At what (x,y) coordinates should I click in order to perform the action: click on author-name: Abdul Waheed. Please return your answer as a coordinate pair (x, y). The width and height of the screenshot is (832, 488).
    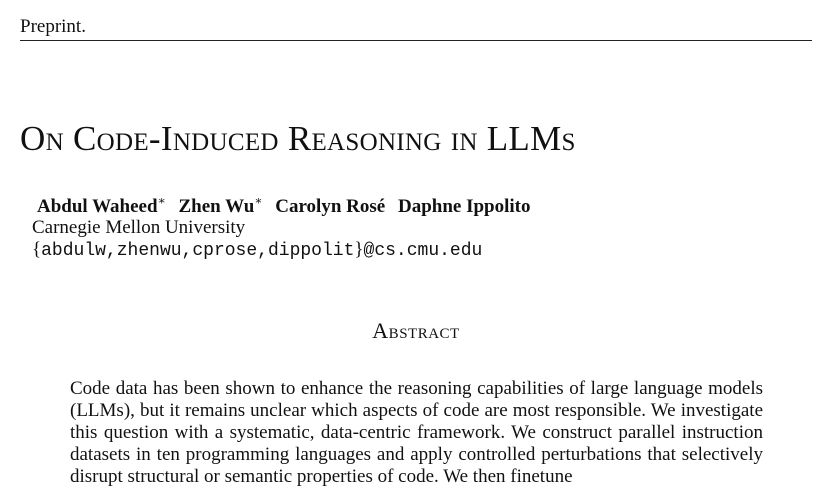
    Looking at the image, I should click on (97, 207).